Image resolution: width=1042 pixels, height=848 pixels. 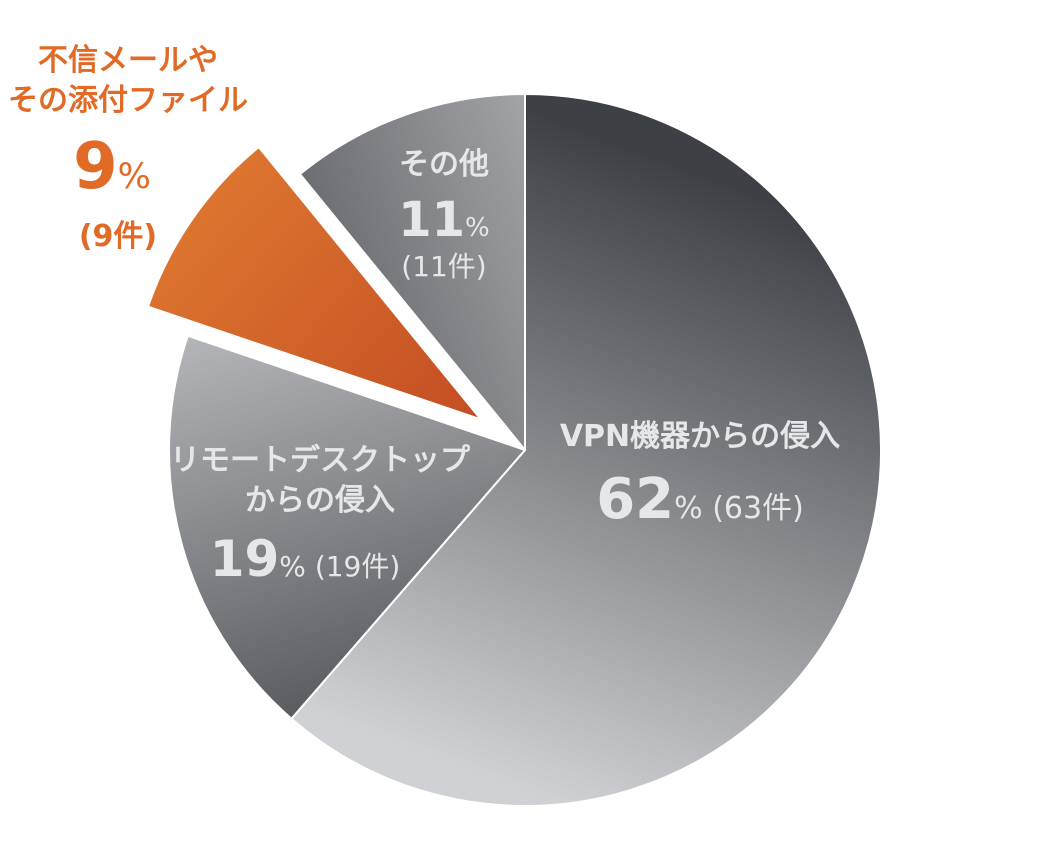 What do you see at coordinates (700, 436) in the screenshot?
I see `label-vpn-name: VPN機器からの侵入` at bounding box center [700, 436].